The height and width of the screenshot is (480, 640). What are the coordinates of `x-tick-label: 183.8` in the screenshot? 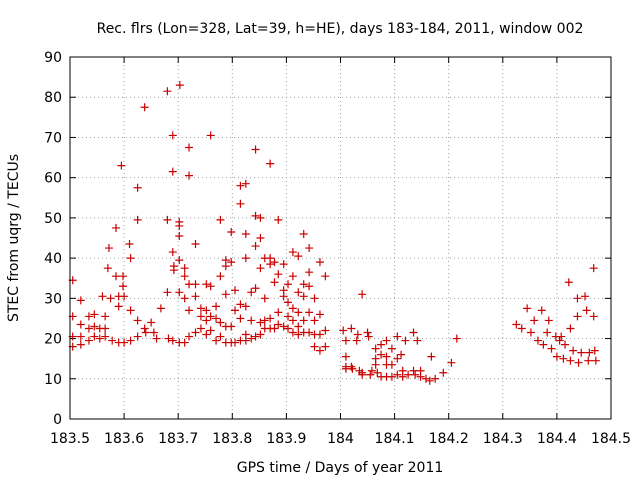 It's located at (232, 439).